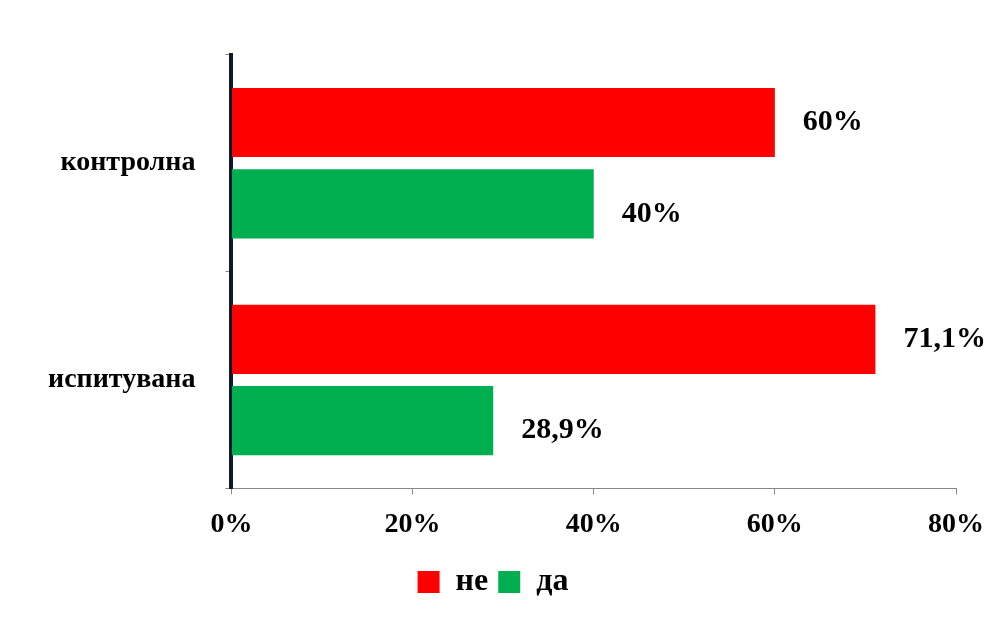 Image resolution: width=1006 pixels, height=621 pixels. What do you see at coordinates (956, 523) in the screenshot?
I see `x-tick-label: 80%` at bounding box center [956, 523].